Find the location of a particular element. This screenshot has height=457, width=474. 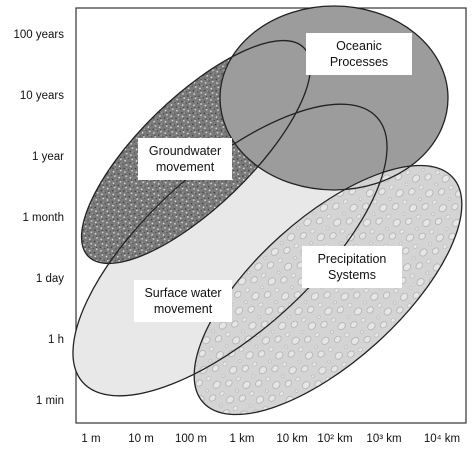

y-tick-label: 1 year is located at coordinates (48, 157).